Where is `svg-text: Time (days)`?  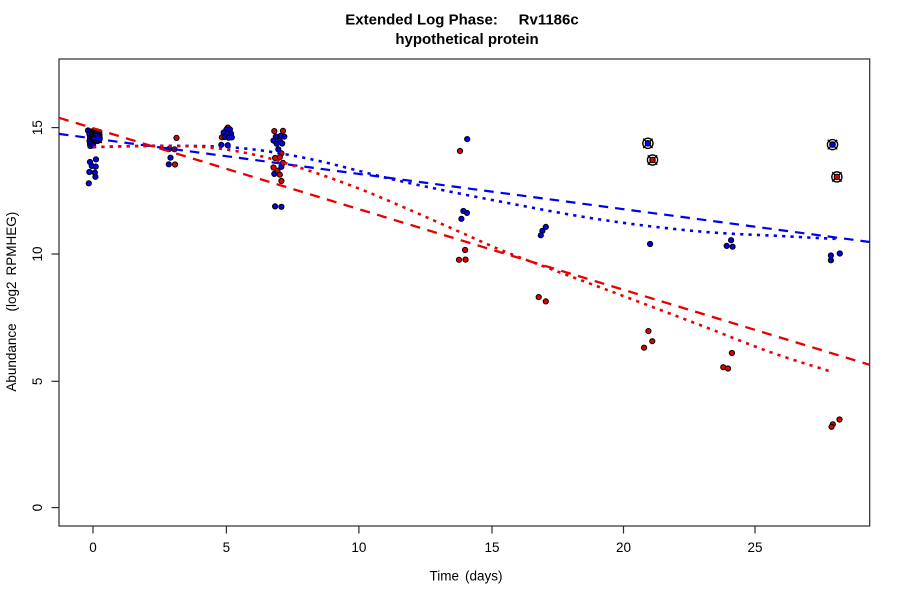
svg-text: Time (days) is located at coordinates (466, 576).